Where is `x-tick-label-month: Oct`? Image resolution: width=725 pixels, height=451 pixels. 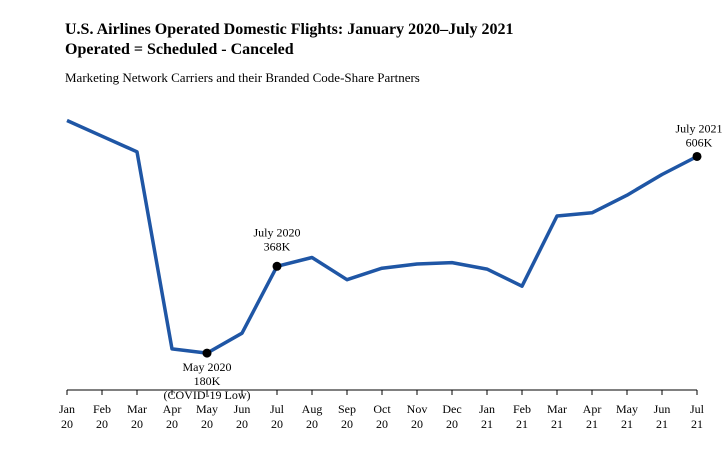
x-tick-label-month: Oct is located at coordinates (382, 409).